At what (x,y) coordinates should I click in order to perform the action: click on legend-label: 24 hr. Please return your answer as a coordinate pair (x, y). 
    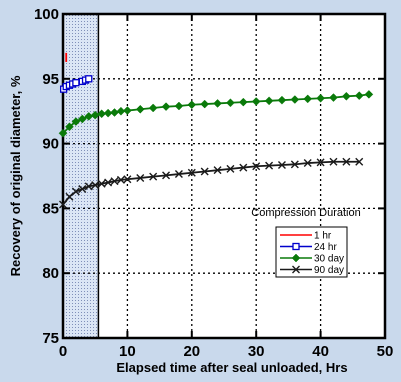
    Looking at the image, I should click on (325, 247).